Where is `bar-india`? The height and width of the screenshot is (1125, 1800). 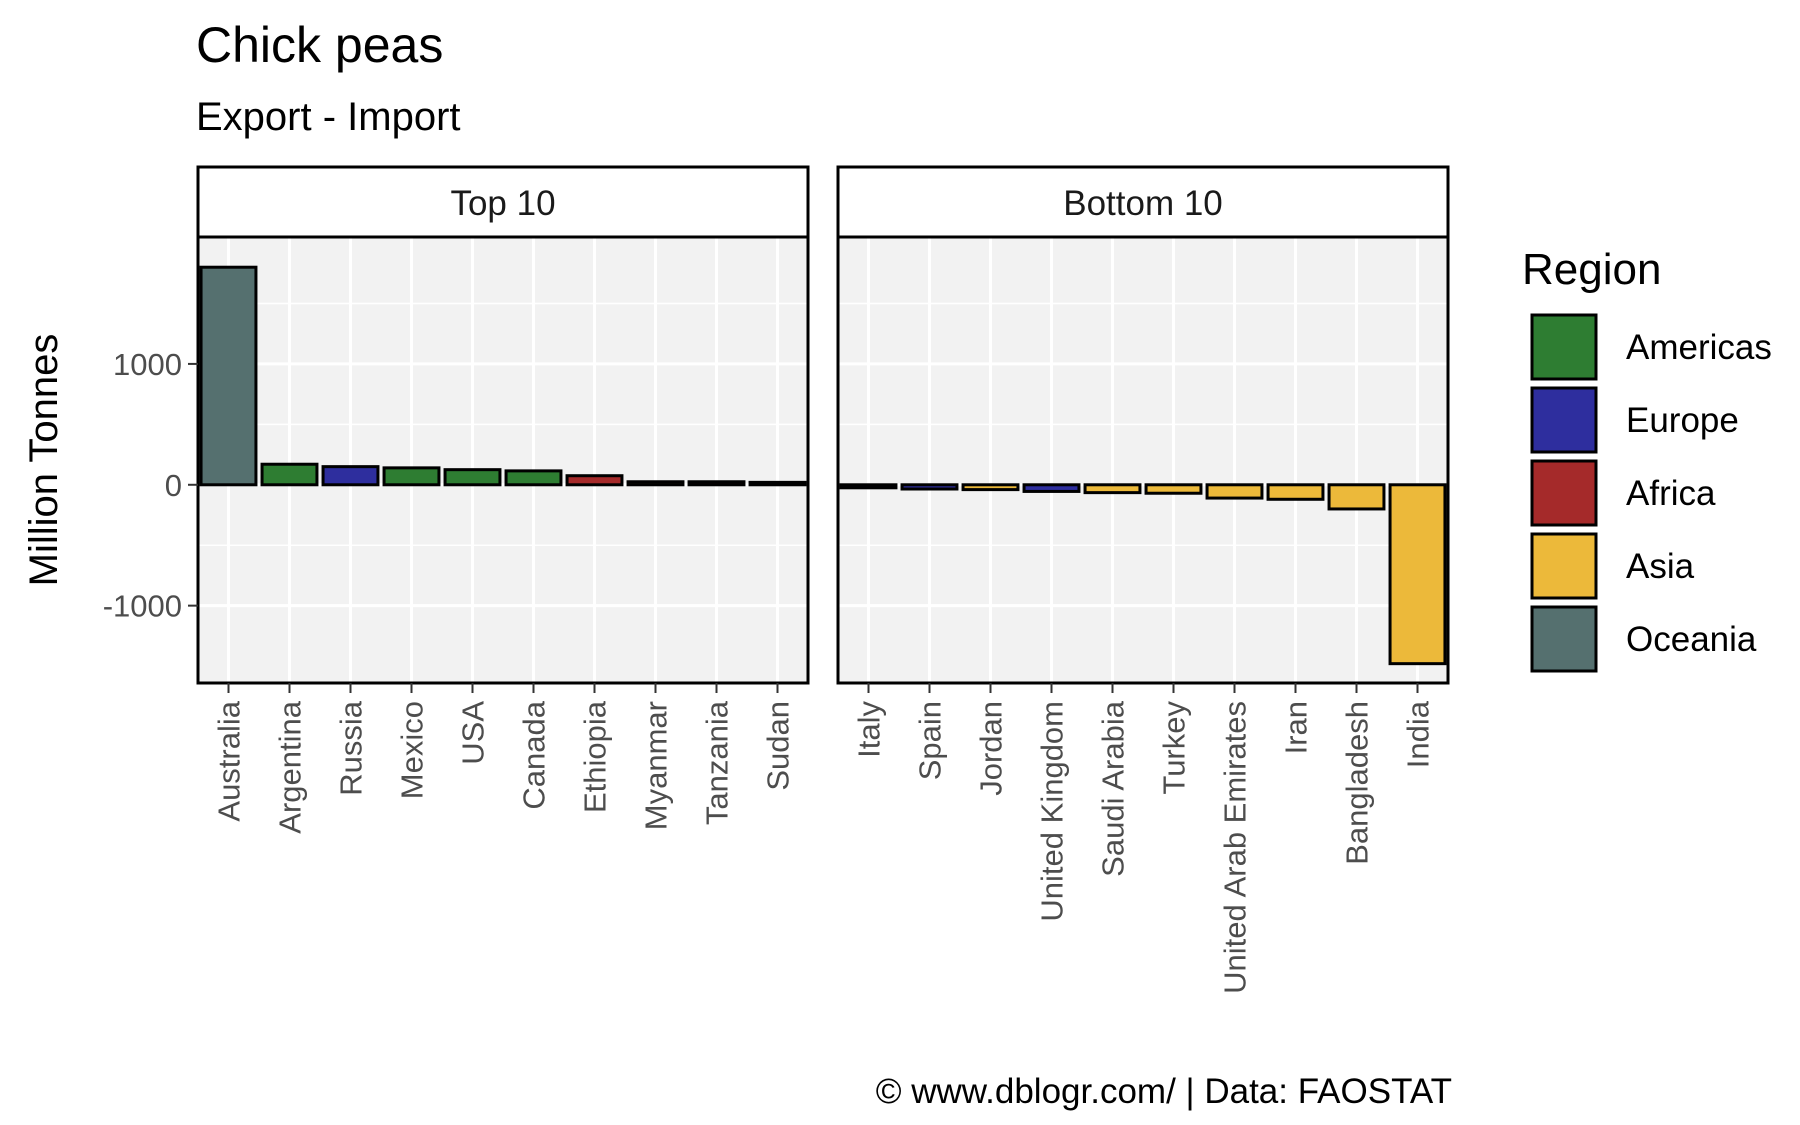 bar-india is located at coordinates (1417, 574).